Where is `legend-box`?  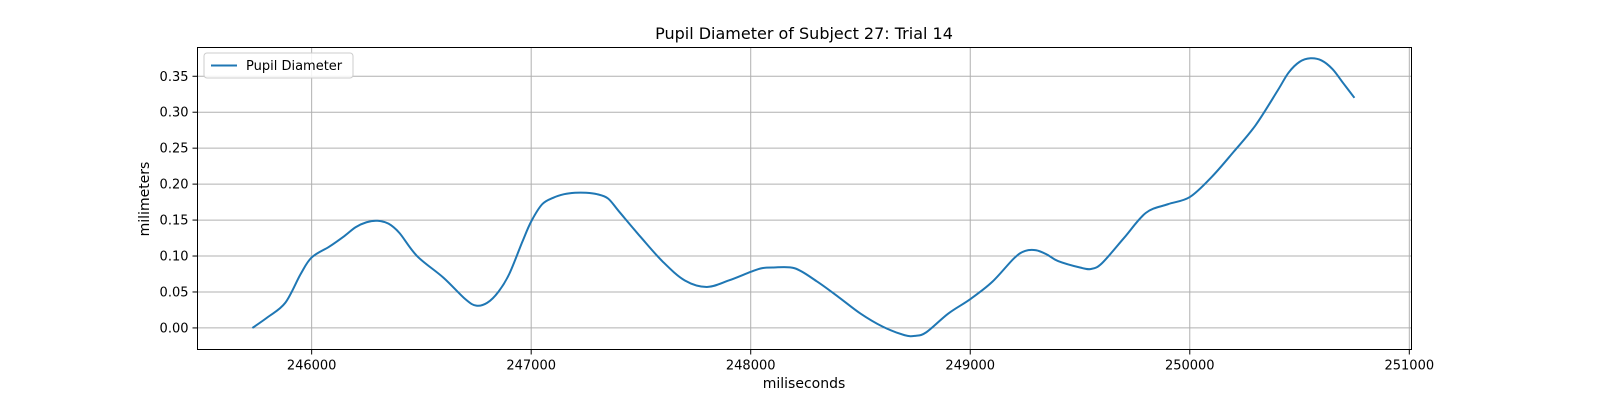 legend-box is located at coordinates (278, 65).